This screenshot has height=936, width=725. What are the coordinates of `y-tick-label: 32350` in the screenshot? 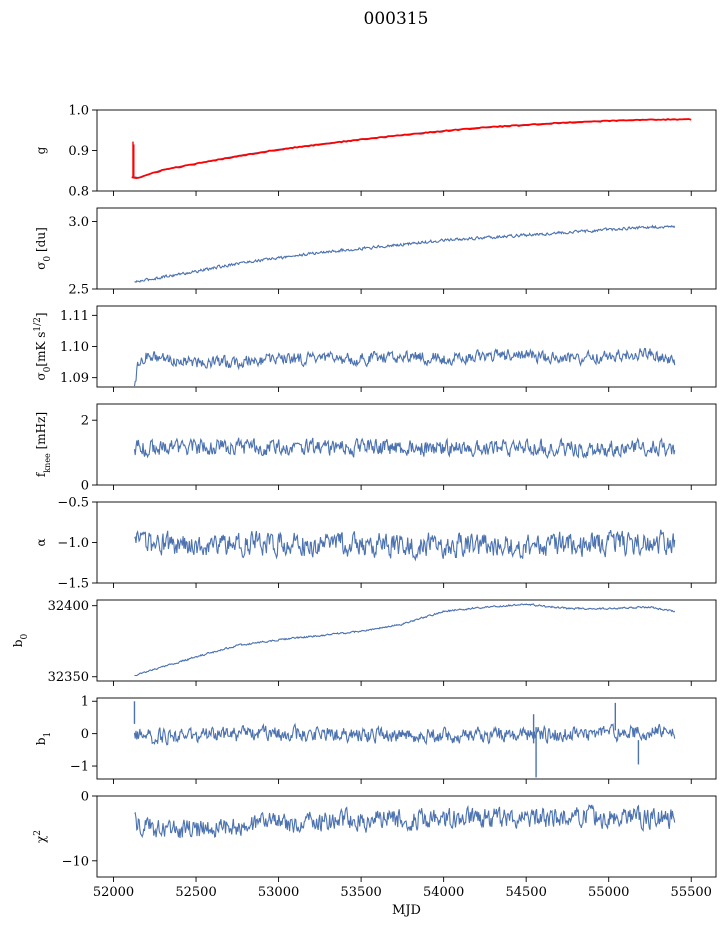 It's located at (68, 677).